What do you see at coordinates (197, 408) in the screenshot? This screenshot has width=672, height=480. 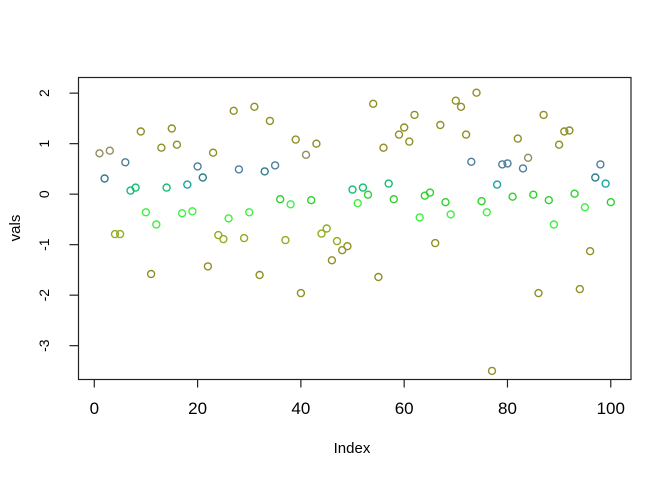 I see `x-tick-label: 20` at bounding box center [197, 408].